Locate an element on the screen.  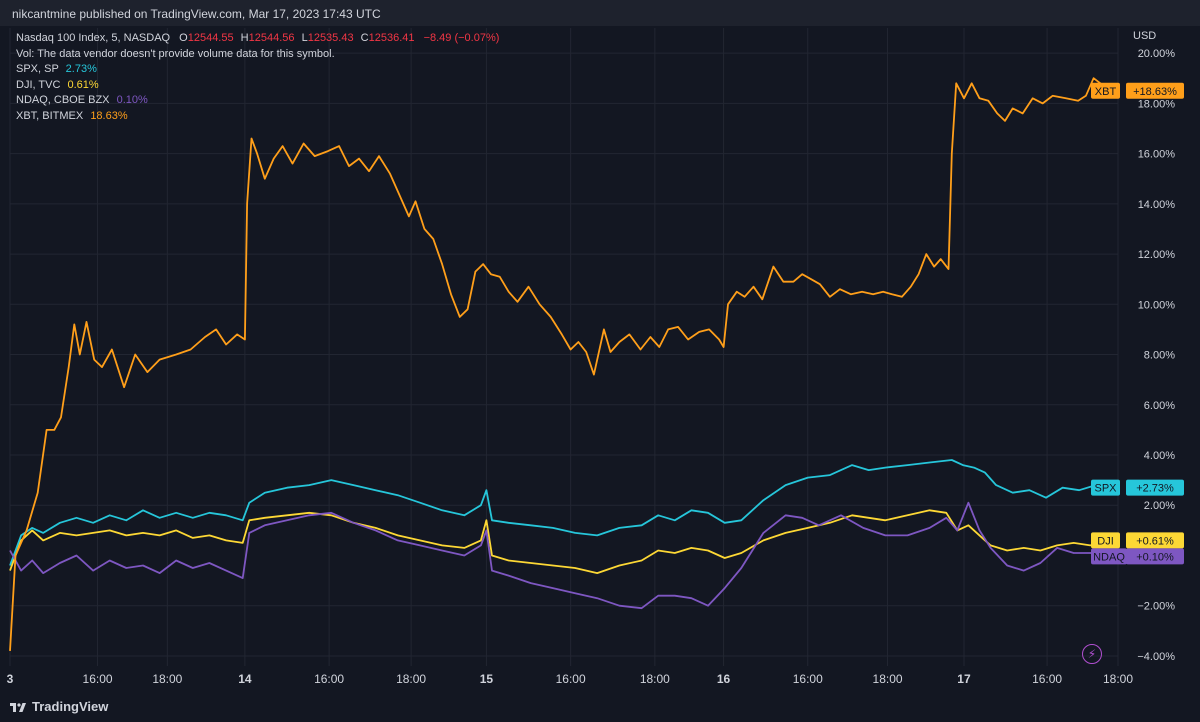
y-tick-label: 16.00% is located at coordinates (1157, 155).